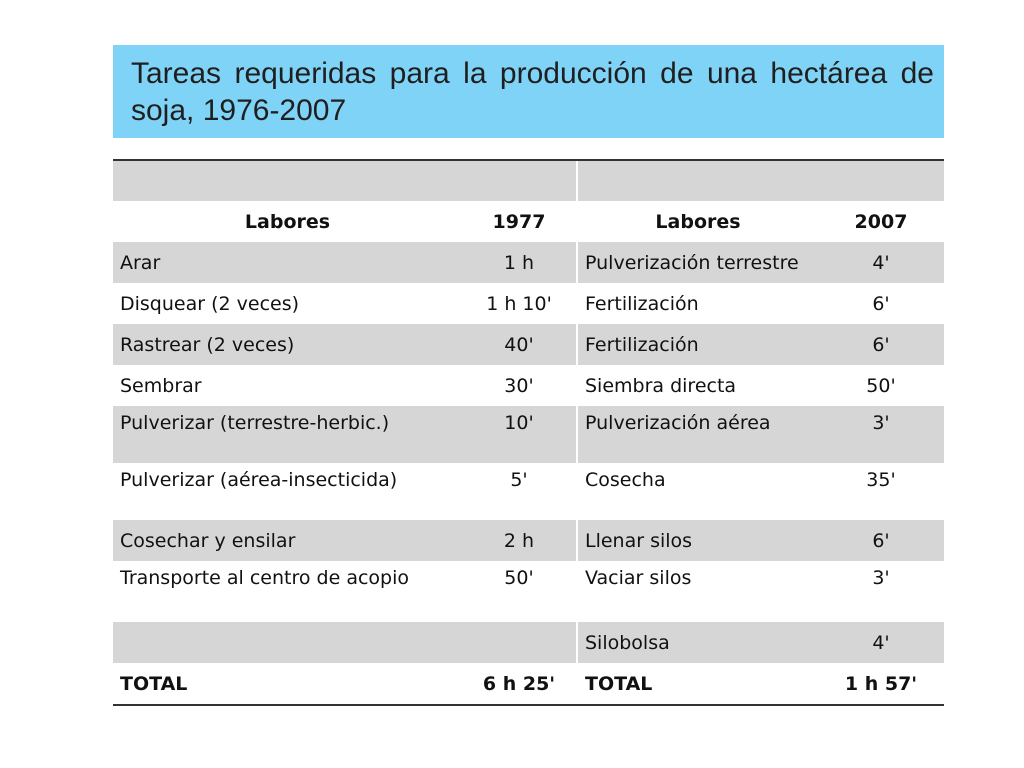 The width and height of the screenshot is (1024, 768). I want to click on total-row: TOTAL 6 h 25' TOTAL 1 h 57', so click(528, 684).